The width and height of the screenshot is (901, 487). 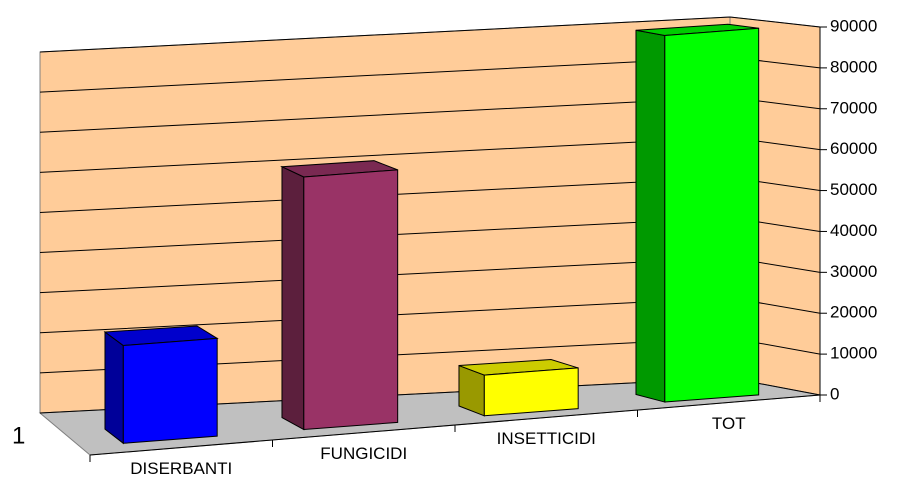 I want to click on y-tick-label: 0, so click(x=834, y=393).